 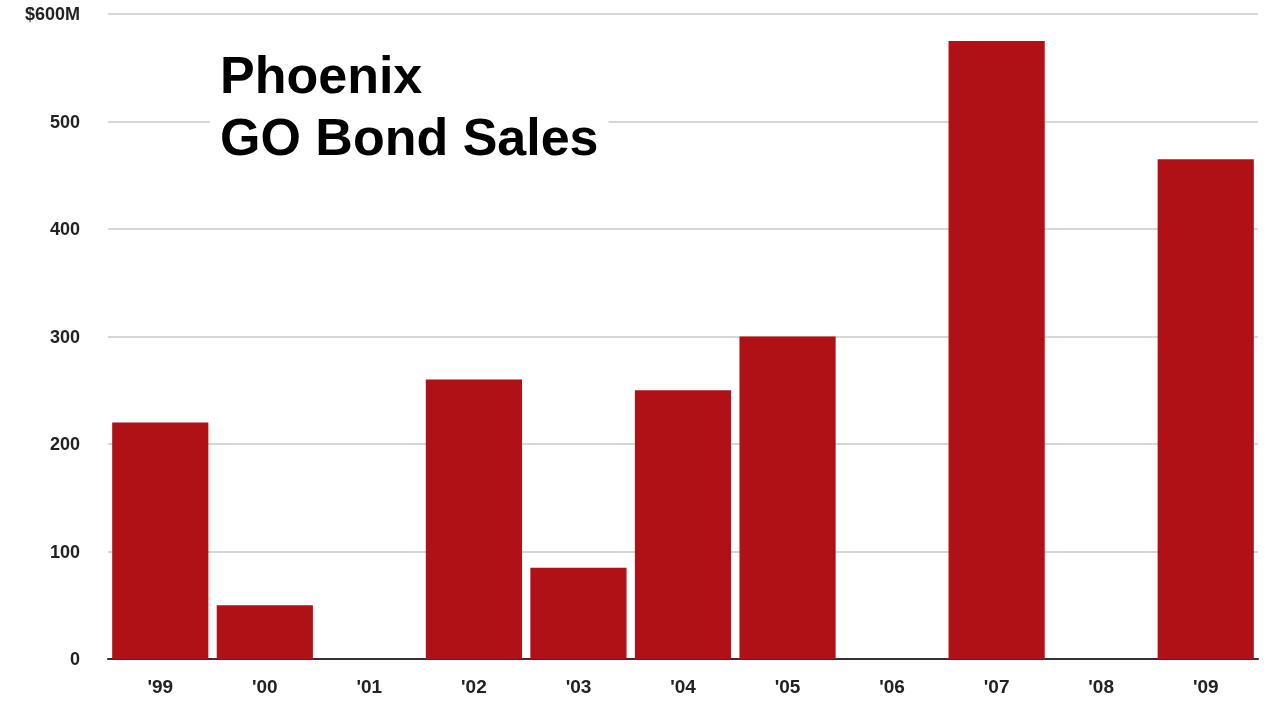 What do you see at coordinates (474, 686) in the screenshot?
I see `x-tick-label: '02` at bounding box center [474, 686].